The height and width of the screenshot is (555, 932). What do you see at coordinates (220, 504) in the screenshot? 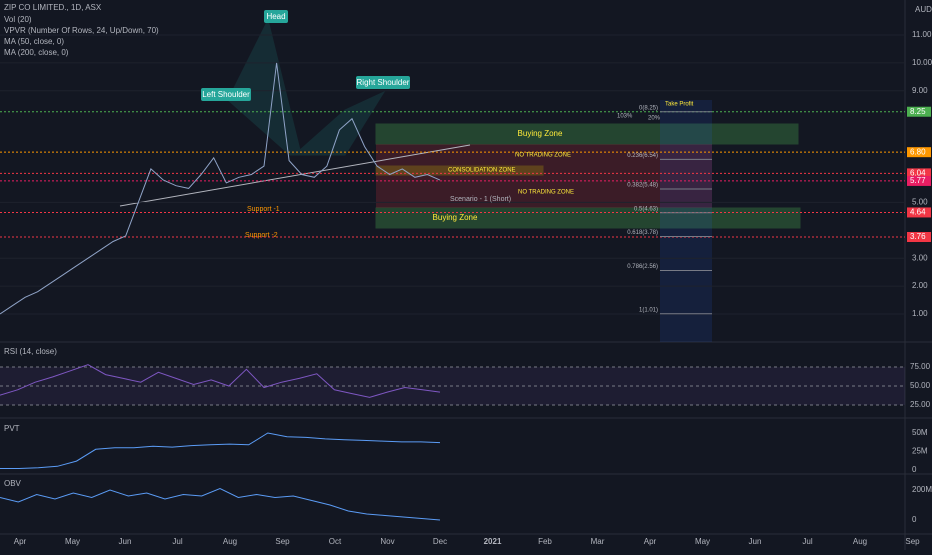
I see `obv-line` at bounding box center [220, 504].